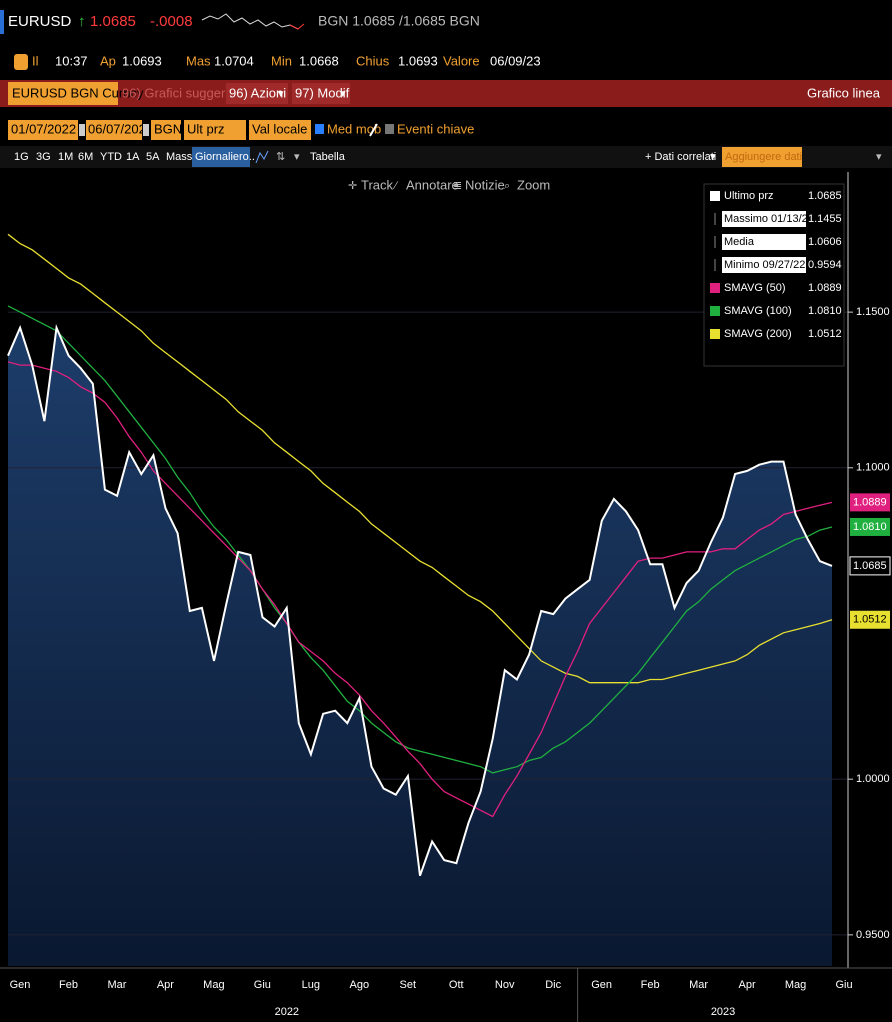 Image resolution: width=892 pixels, height=1022 pixels. What do you see at coordinates (43, 157) in the screenshot?
I see `period-button: 3G` at bounding box center [43, 157].